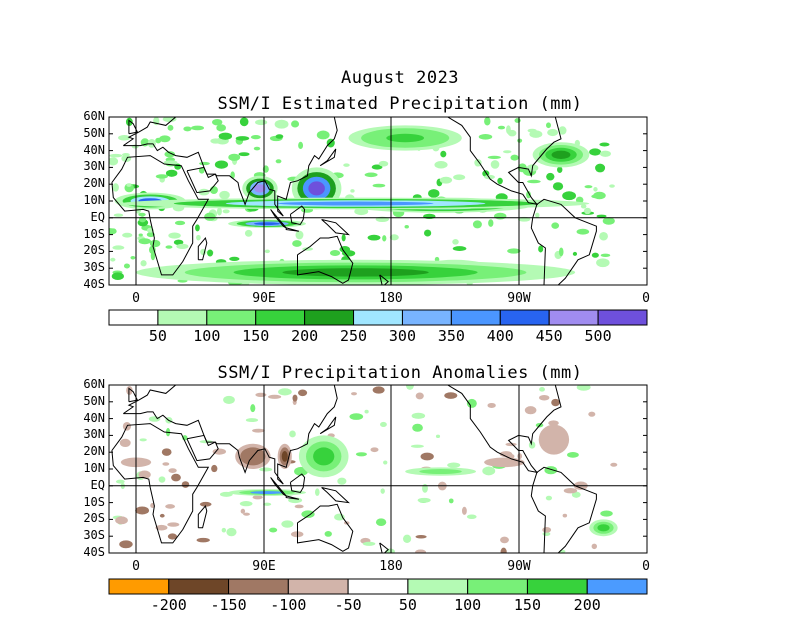 This screenshot has width=800, height=618. I want to click on colorbar, so click(378, 317).